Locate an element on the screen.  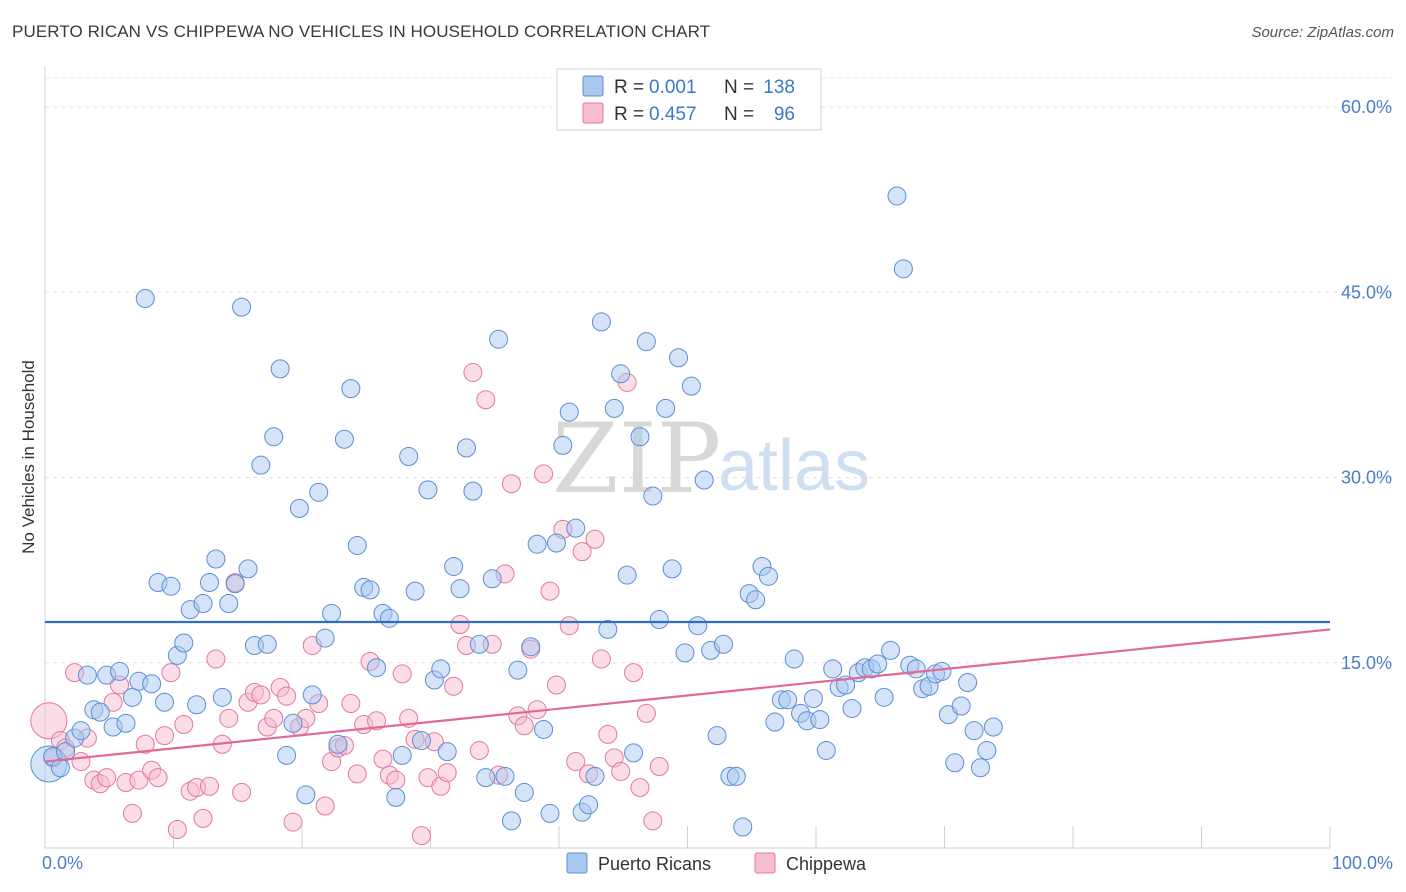
legend-r-value-0: 0.001 is located at coordinates (673, 87).